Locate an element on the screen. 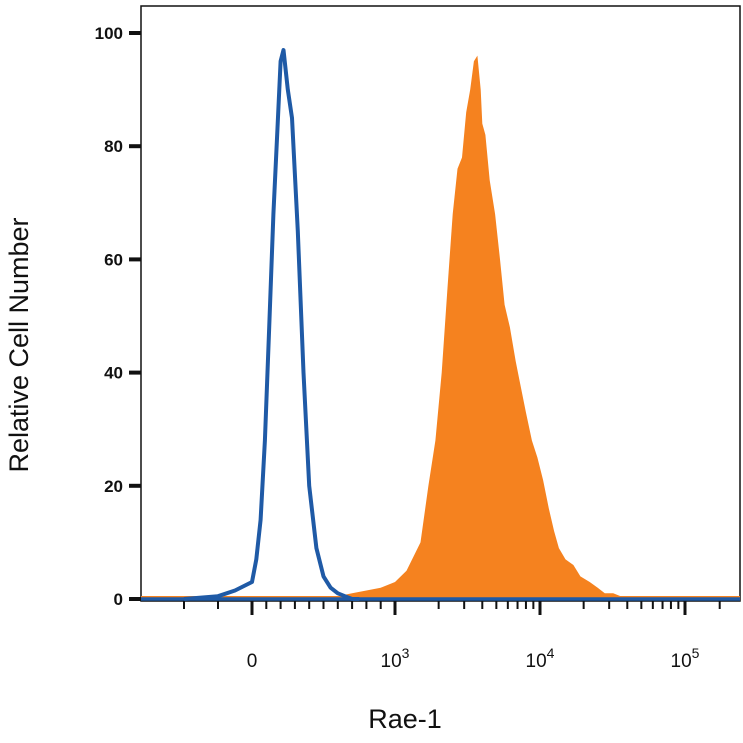 This screenshot has height=743, width=743. x-tick-label: 10³ is located at coordinates (395, 658).